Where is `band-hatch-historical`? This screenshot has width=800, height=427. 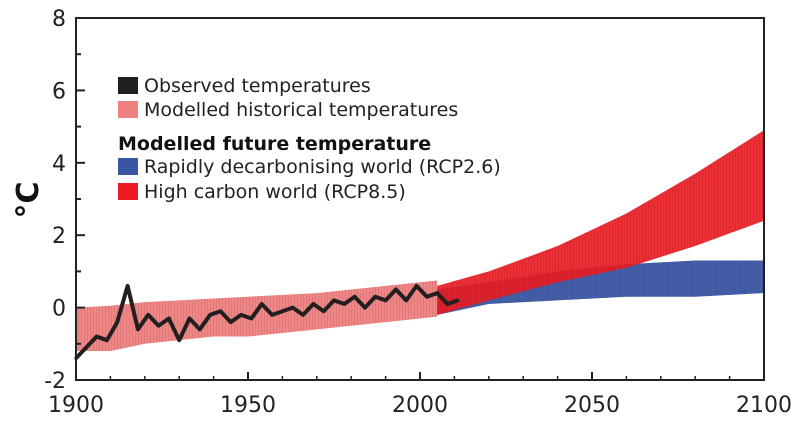 band-hatch-historical is located at coordinates (257, 316).